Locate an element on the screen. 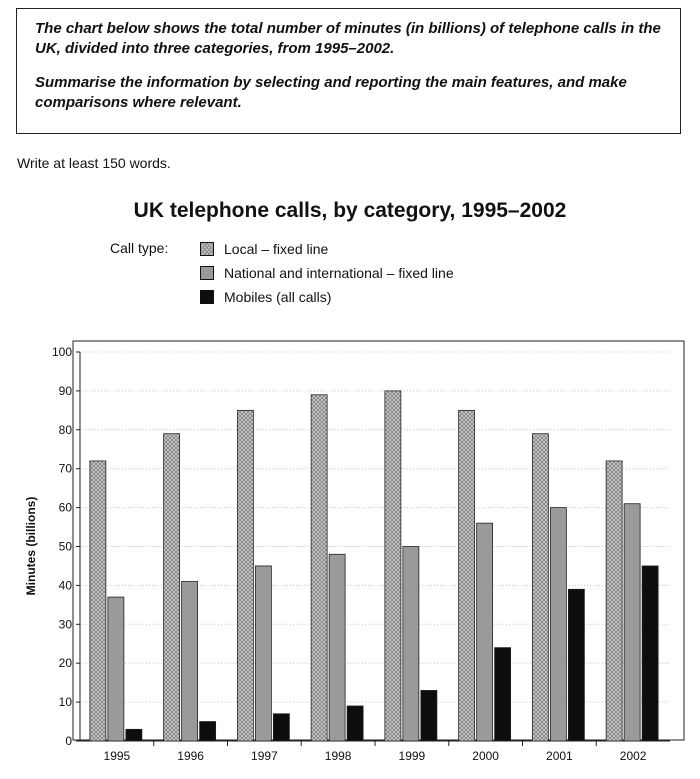 This screenshot has height=779, width=700. bar-local-1995 is located at coordinates (98, 601).